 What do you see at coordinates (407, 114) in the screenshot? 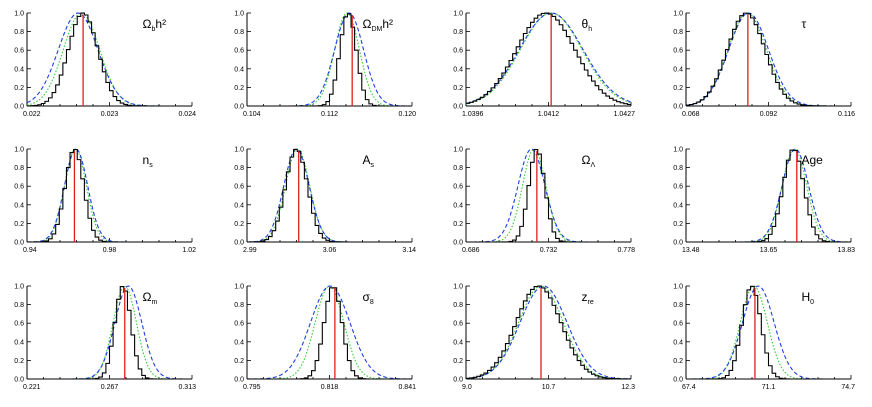
I see `x-tick-label: 0.120` at bounding box center [407, 114].